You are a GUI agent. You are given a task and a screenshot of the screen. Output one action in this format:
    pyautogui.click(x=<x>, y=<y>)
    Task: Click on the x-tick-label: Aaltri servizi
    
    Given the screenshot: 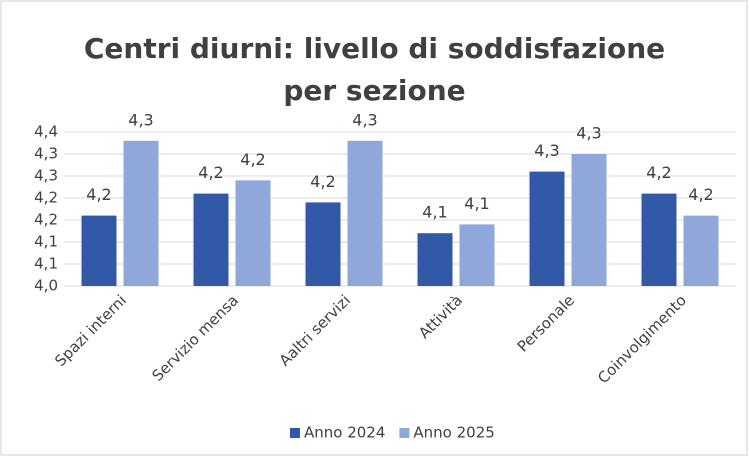 What is the action you would take?
    pyautogui.click(x=315, y=330)
    